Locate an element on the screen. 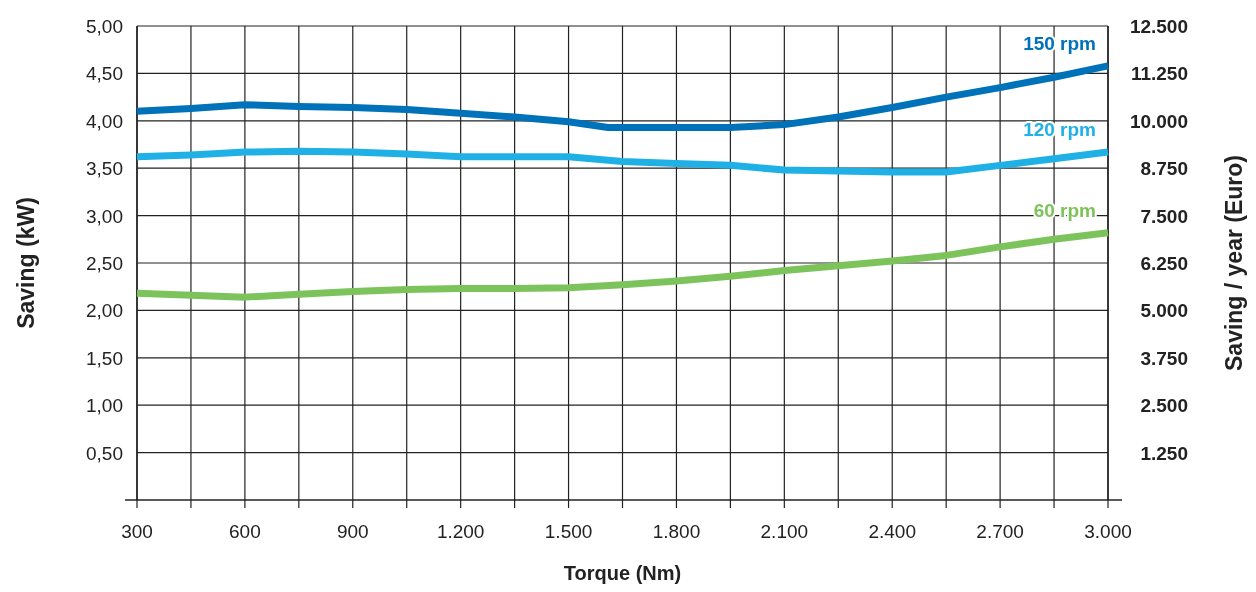  x-axis-title: Torque (Nm) is located at coordinates (622, 573).